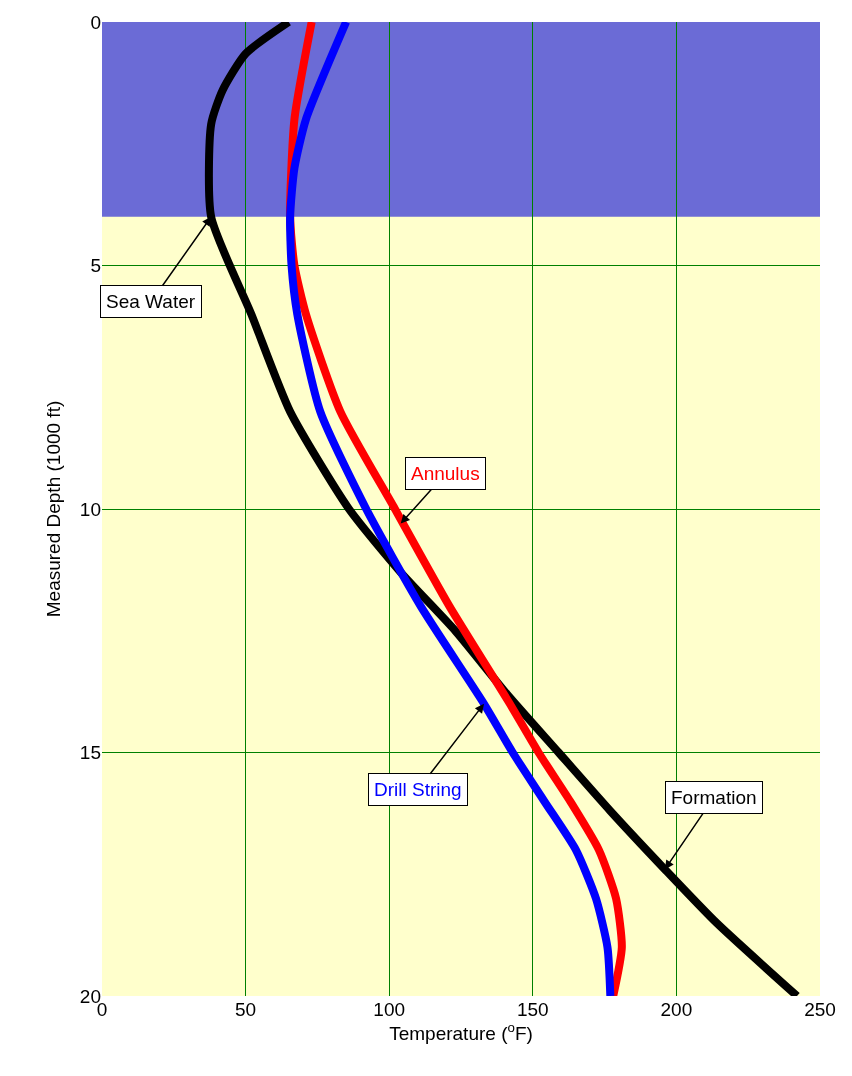 This screenshot has width=852, height=1076. What do you see at coordinates (151, 301) in the screenshot?
I see `annotation: Sea Water` at bounding box center [151, 301].